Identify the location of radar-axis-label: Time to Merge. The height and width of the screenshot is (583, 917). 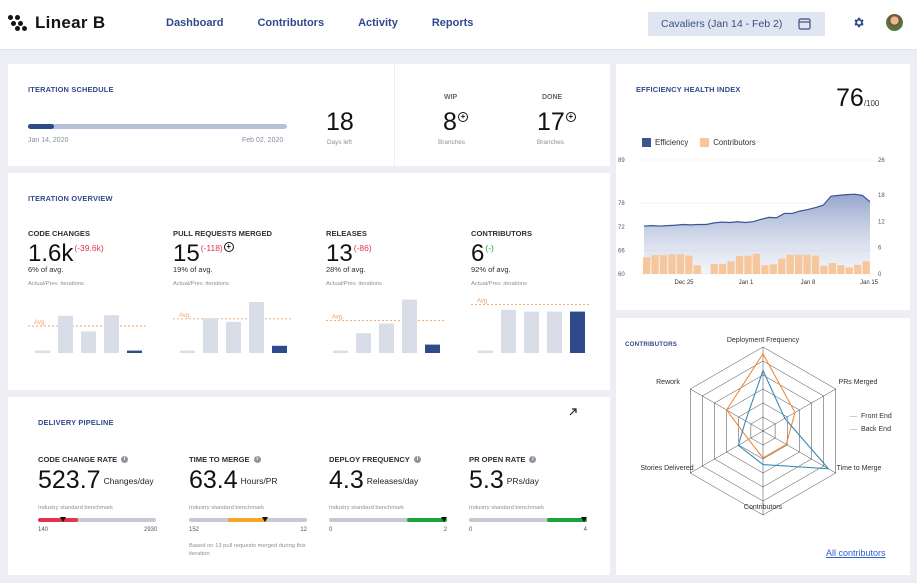
(859, 468).